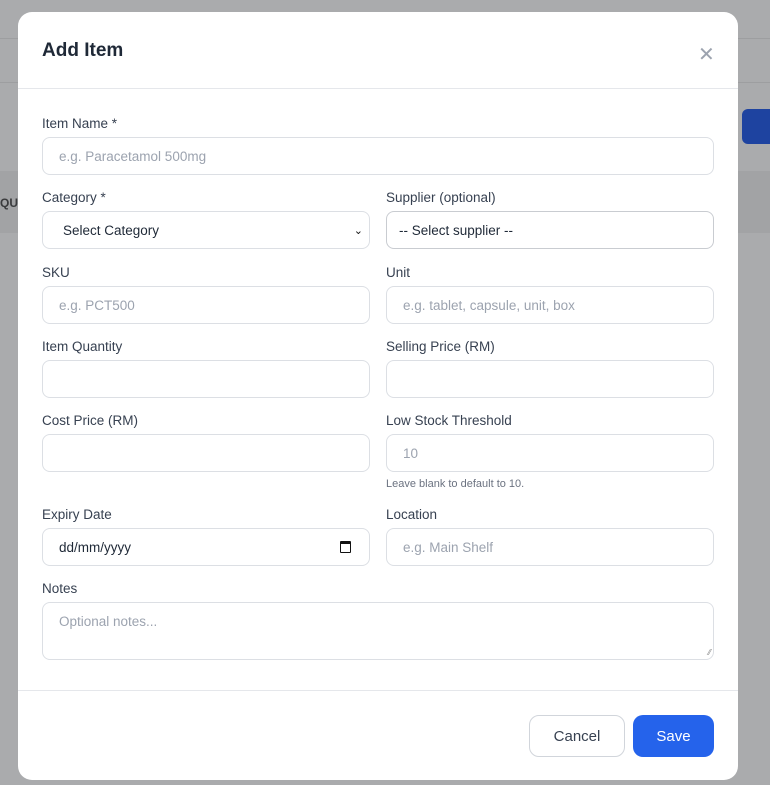  I want to click on category-value: Select Category, so click(111, 230).